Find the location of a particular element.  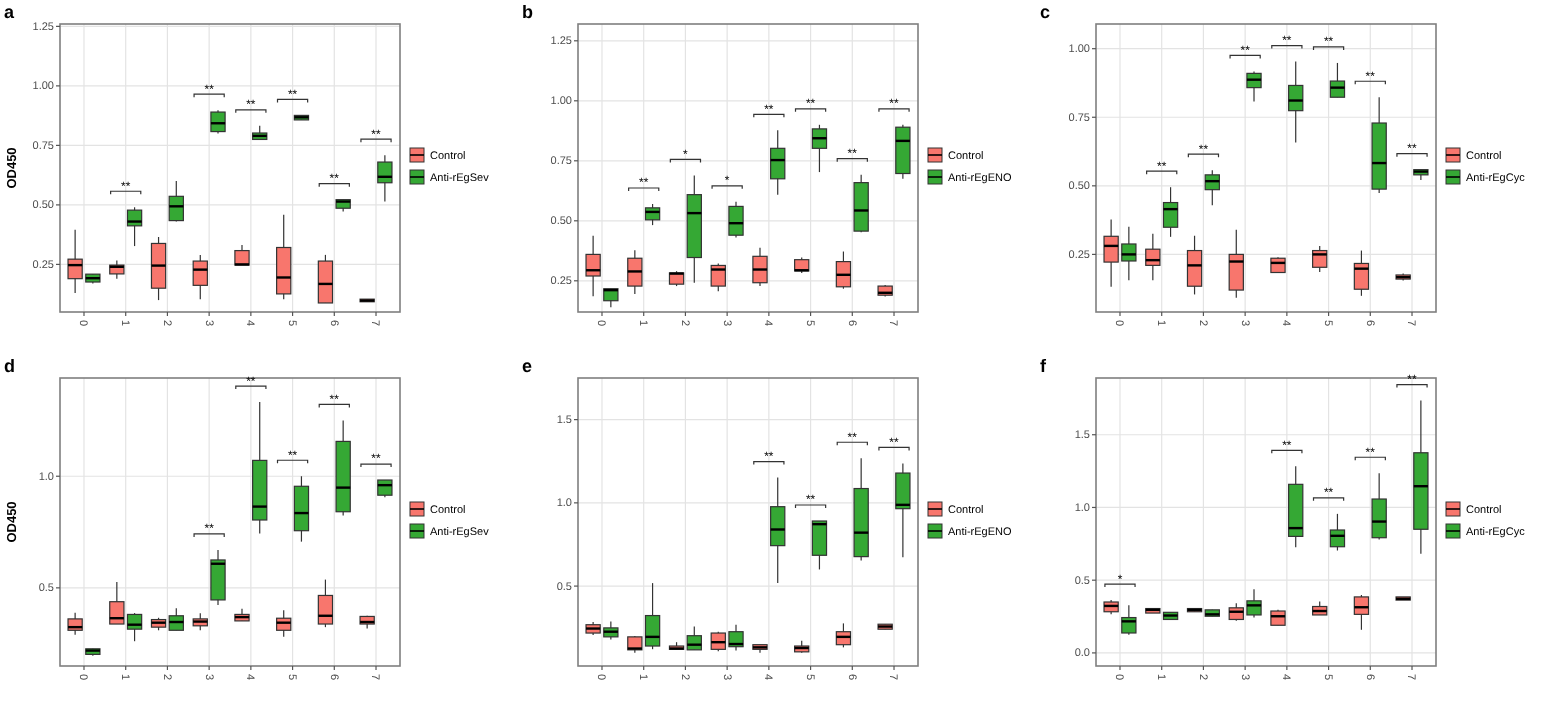

chart-title: b is located at coordinates (528, 12).